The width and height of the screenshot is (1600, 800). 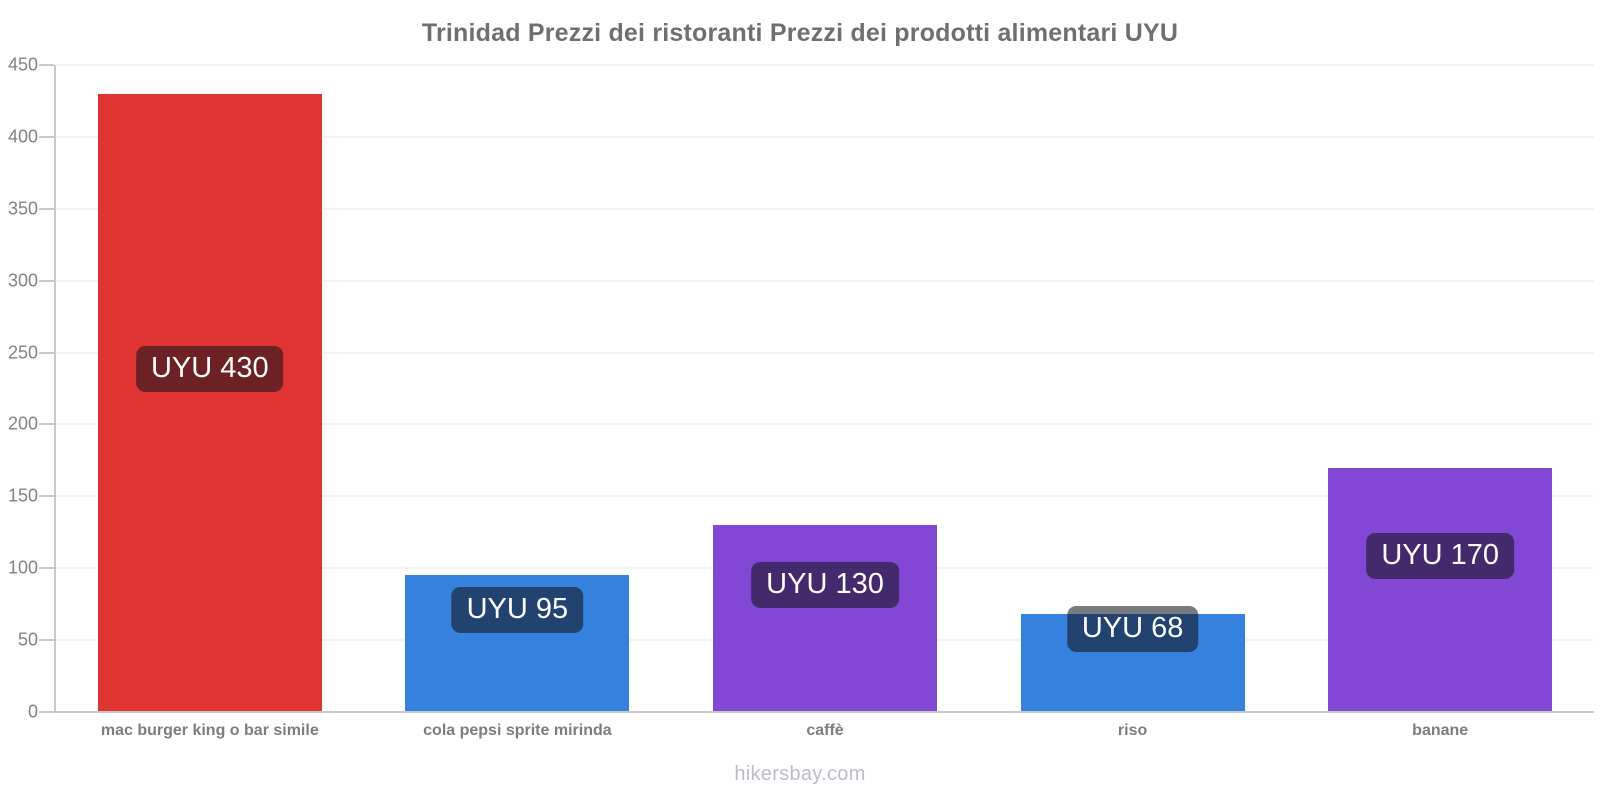 I want to click on y-axis-tick-label: 150, so click(x=22, y=495).